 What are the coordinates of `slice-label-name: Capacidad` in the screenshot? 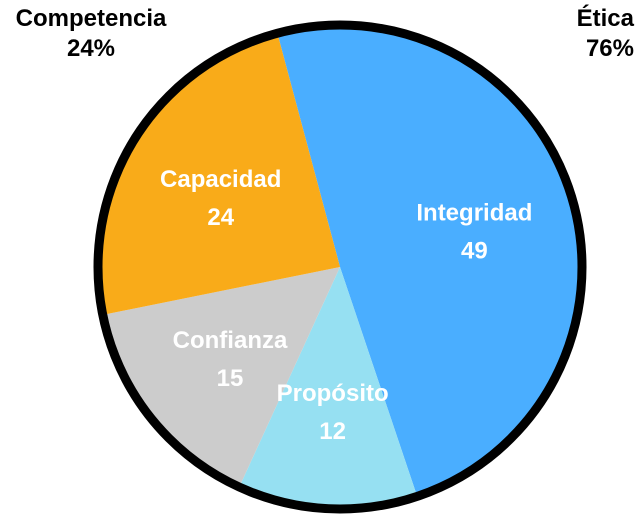 It's located at (220, 179).